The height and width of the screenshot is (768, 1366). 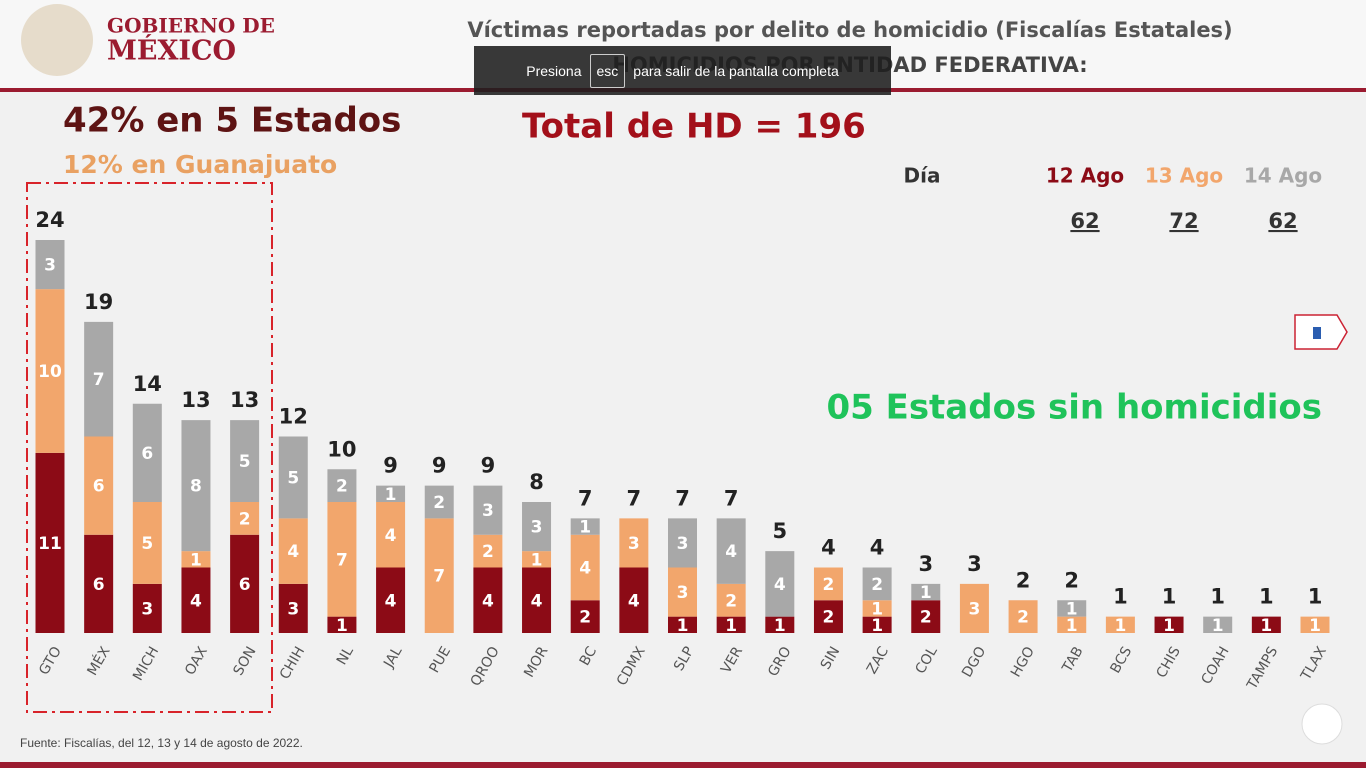 I want to click on annotation: 12% en Guanajuato, so click(x=200, y=164).